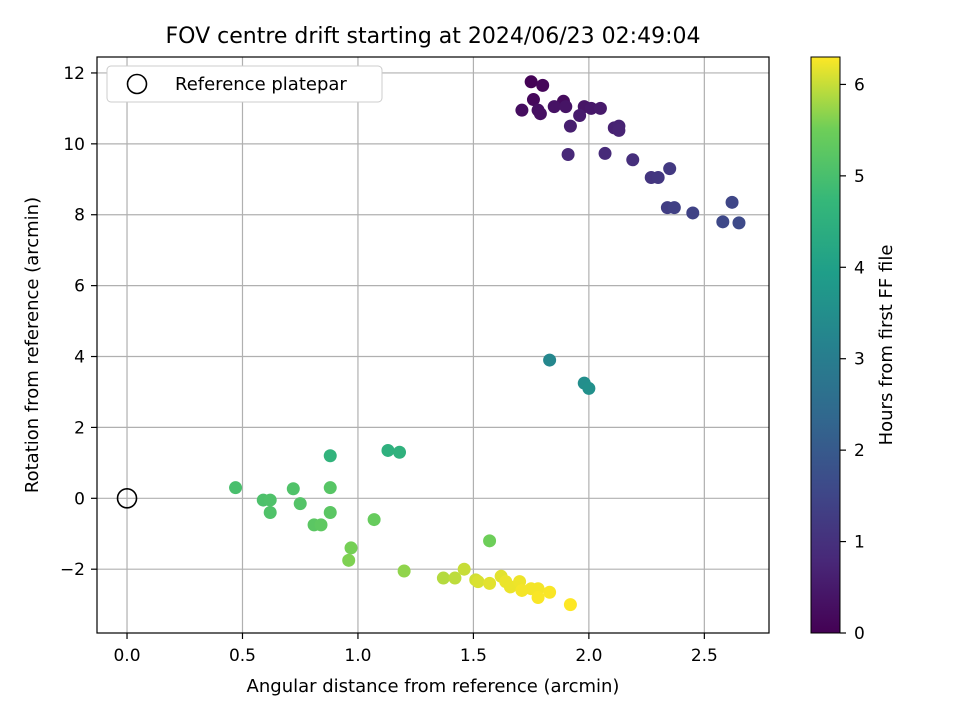  I want to click on y-tick-label: 12, so click(74, 74).